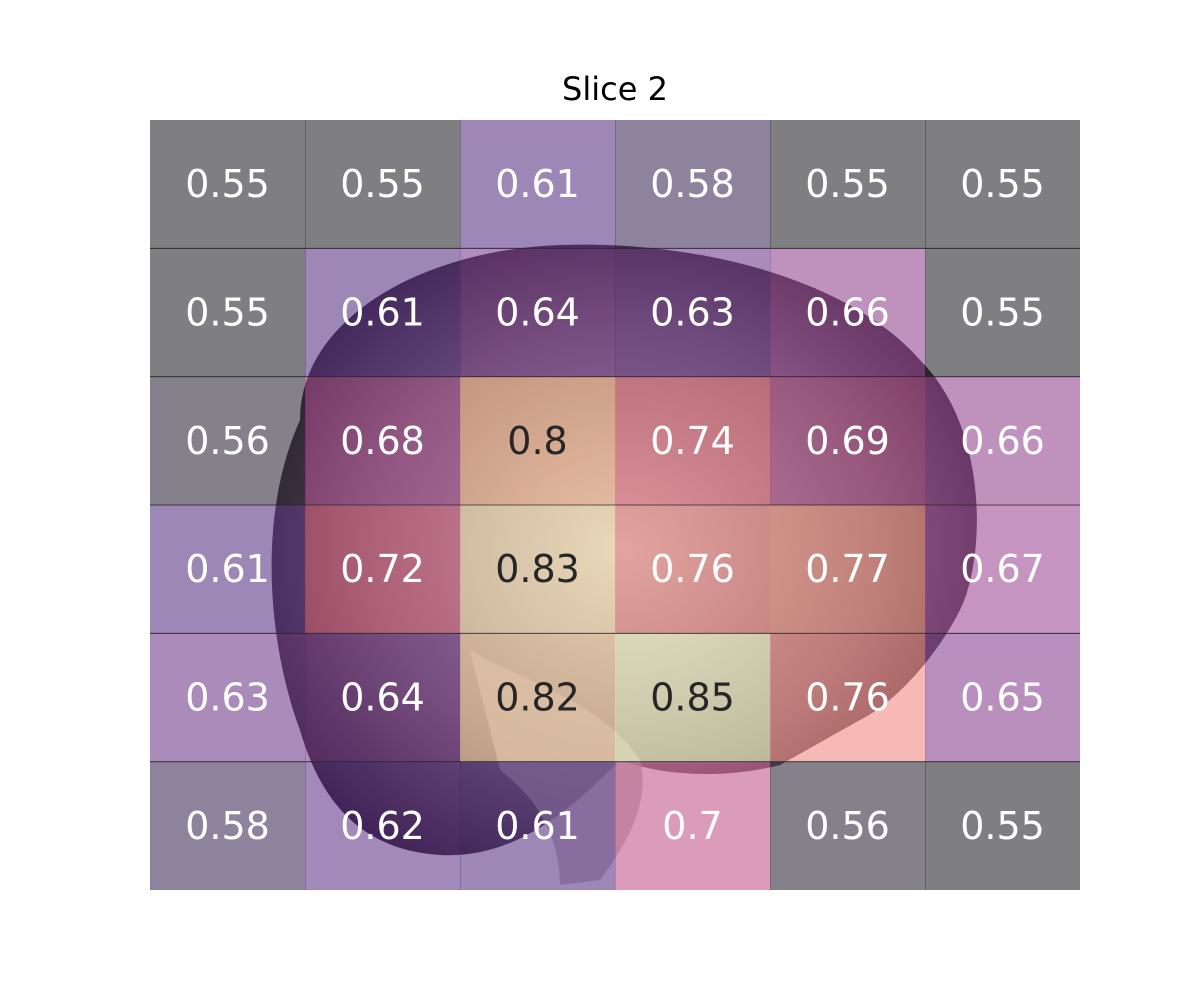 Image resolution: width=1200 pixels, height=1000 pixels. I want to click on cell-label-r4-c3: 0.85, so click(692, 698).